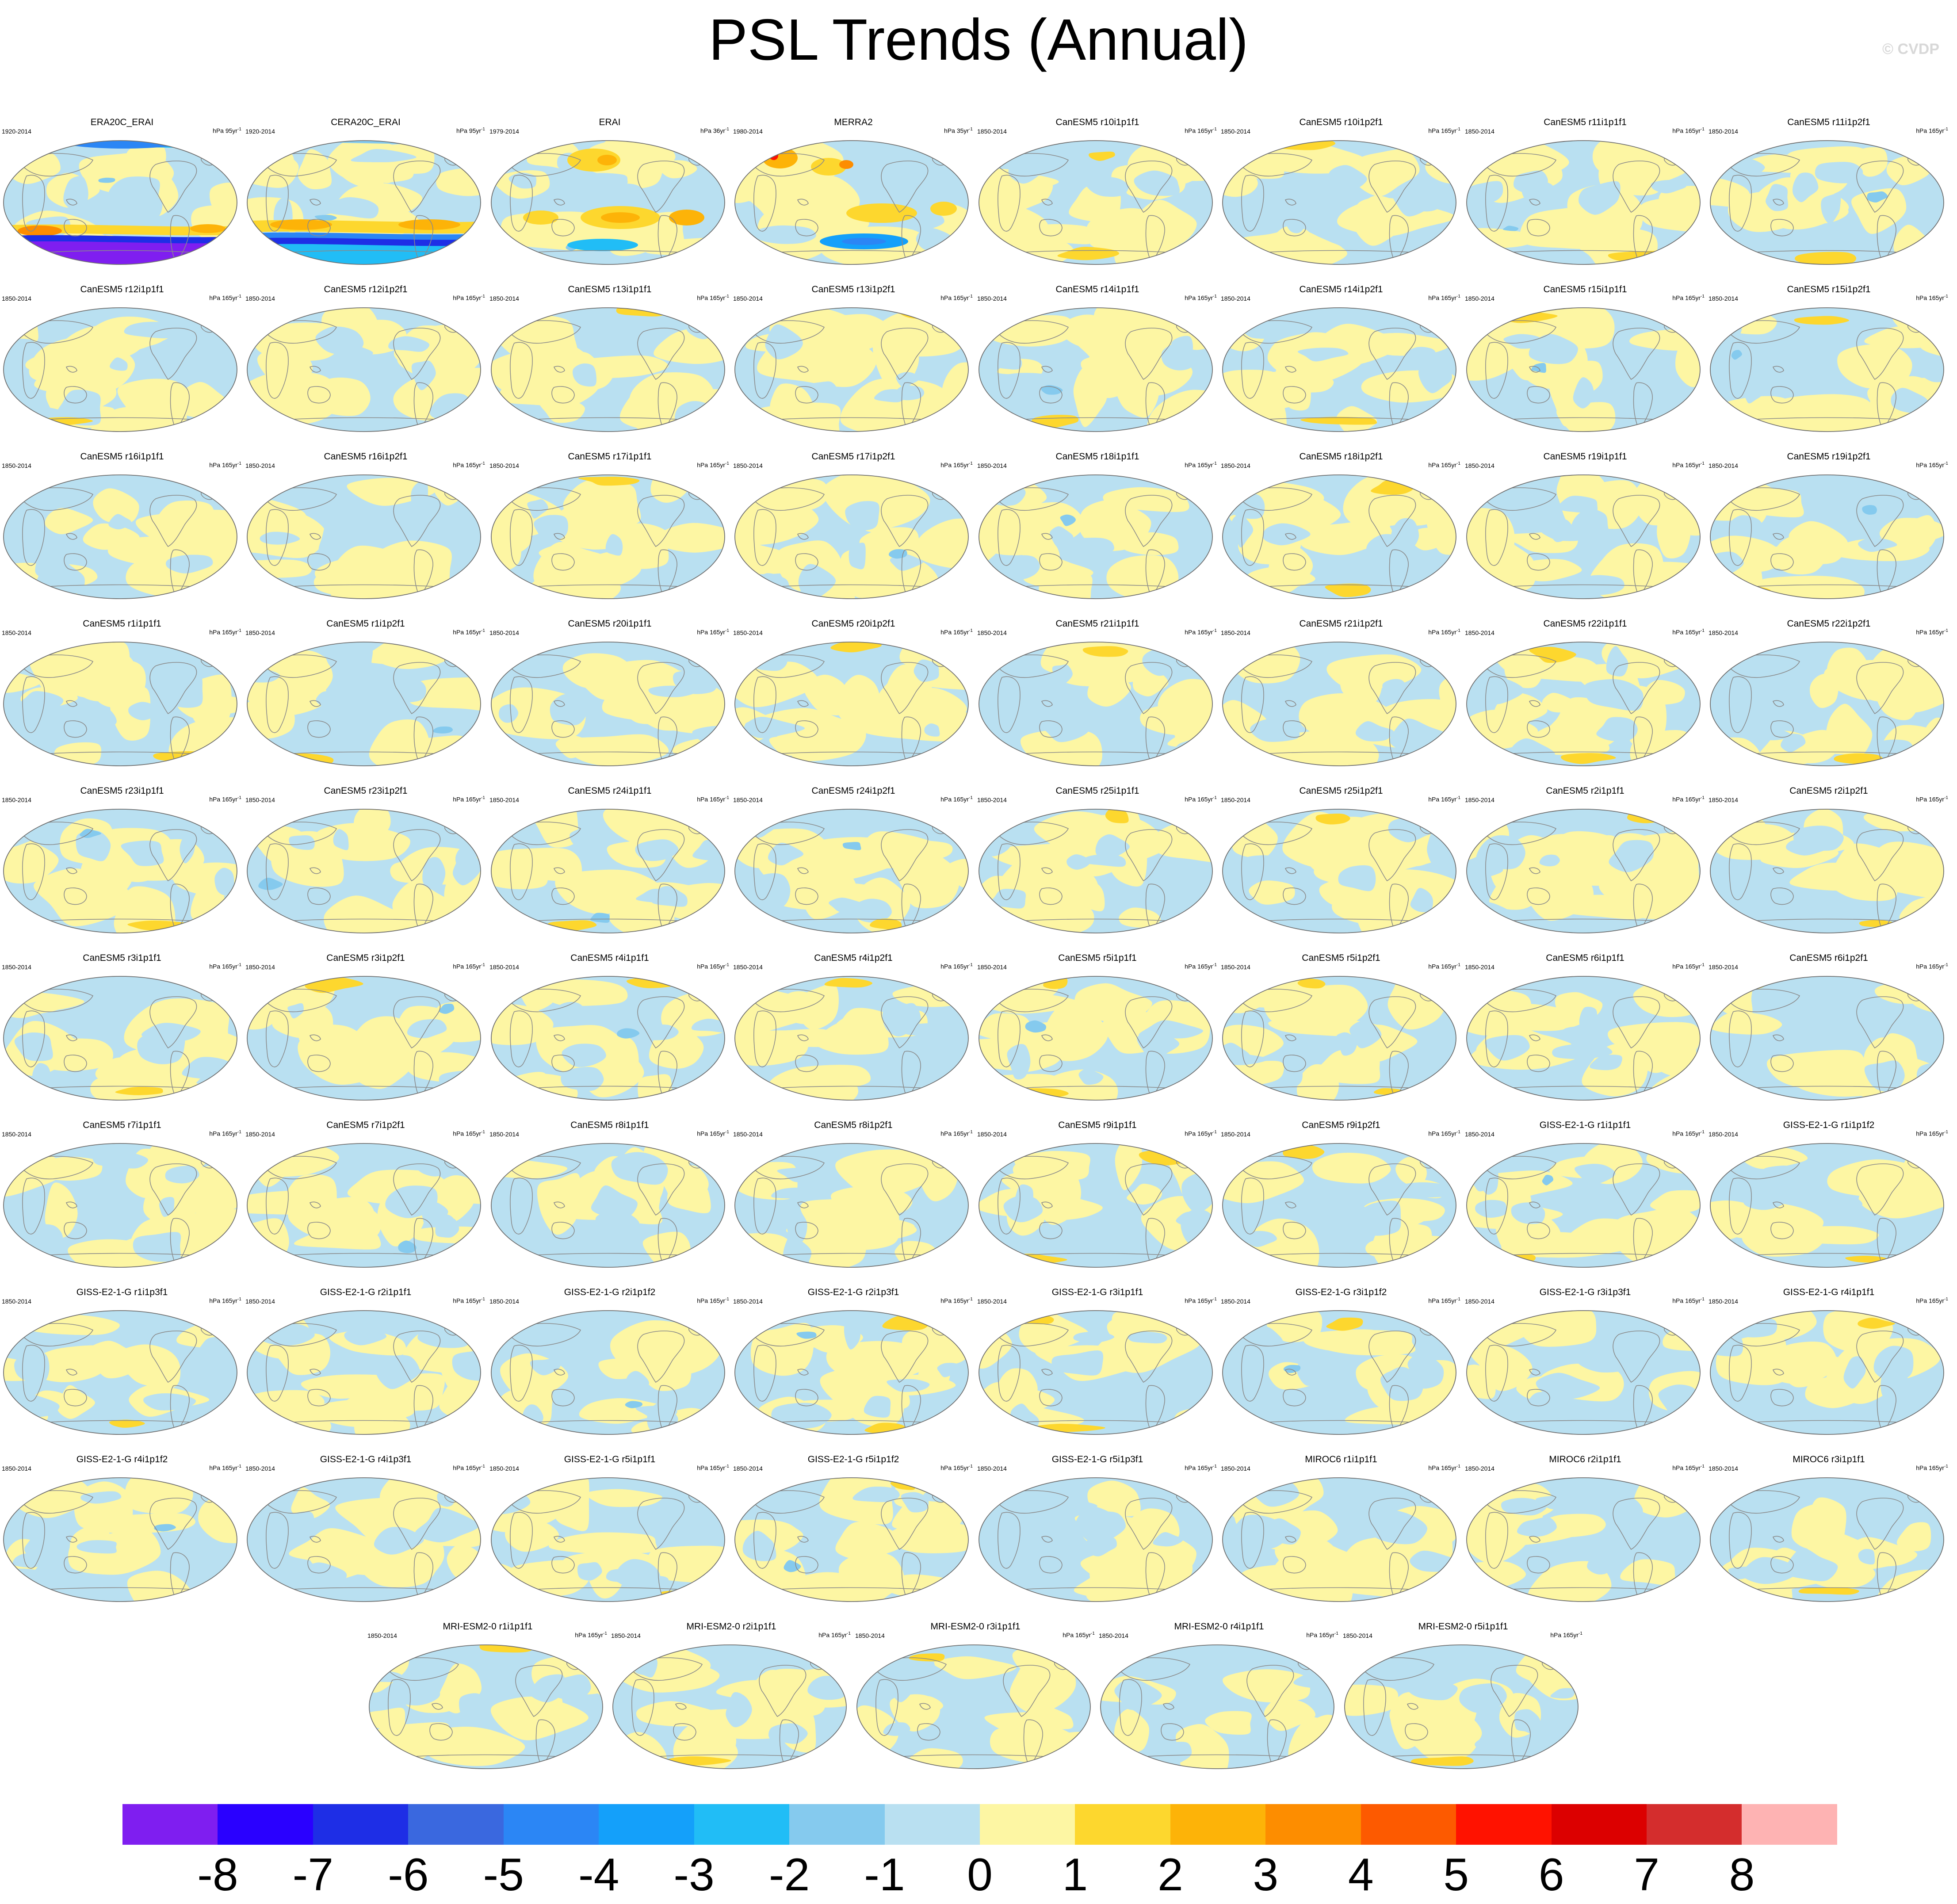 This screenshot has width=1957, height=1904. Describe the element at coordinates (366, 122) in the screenshot. I see `panel-title: CERA20C_ERAI` at that location.